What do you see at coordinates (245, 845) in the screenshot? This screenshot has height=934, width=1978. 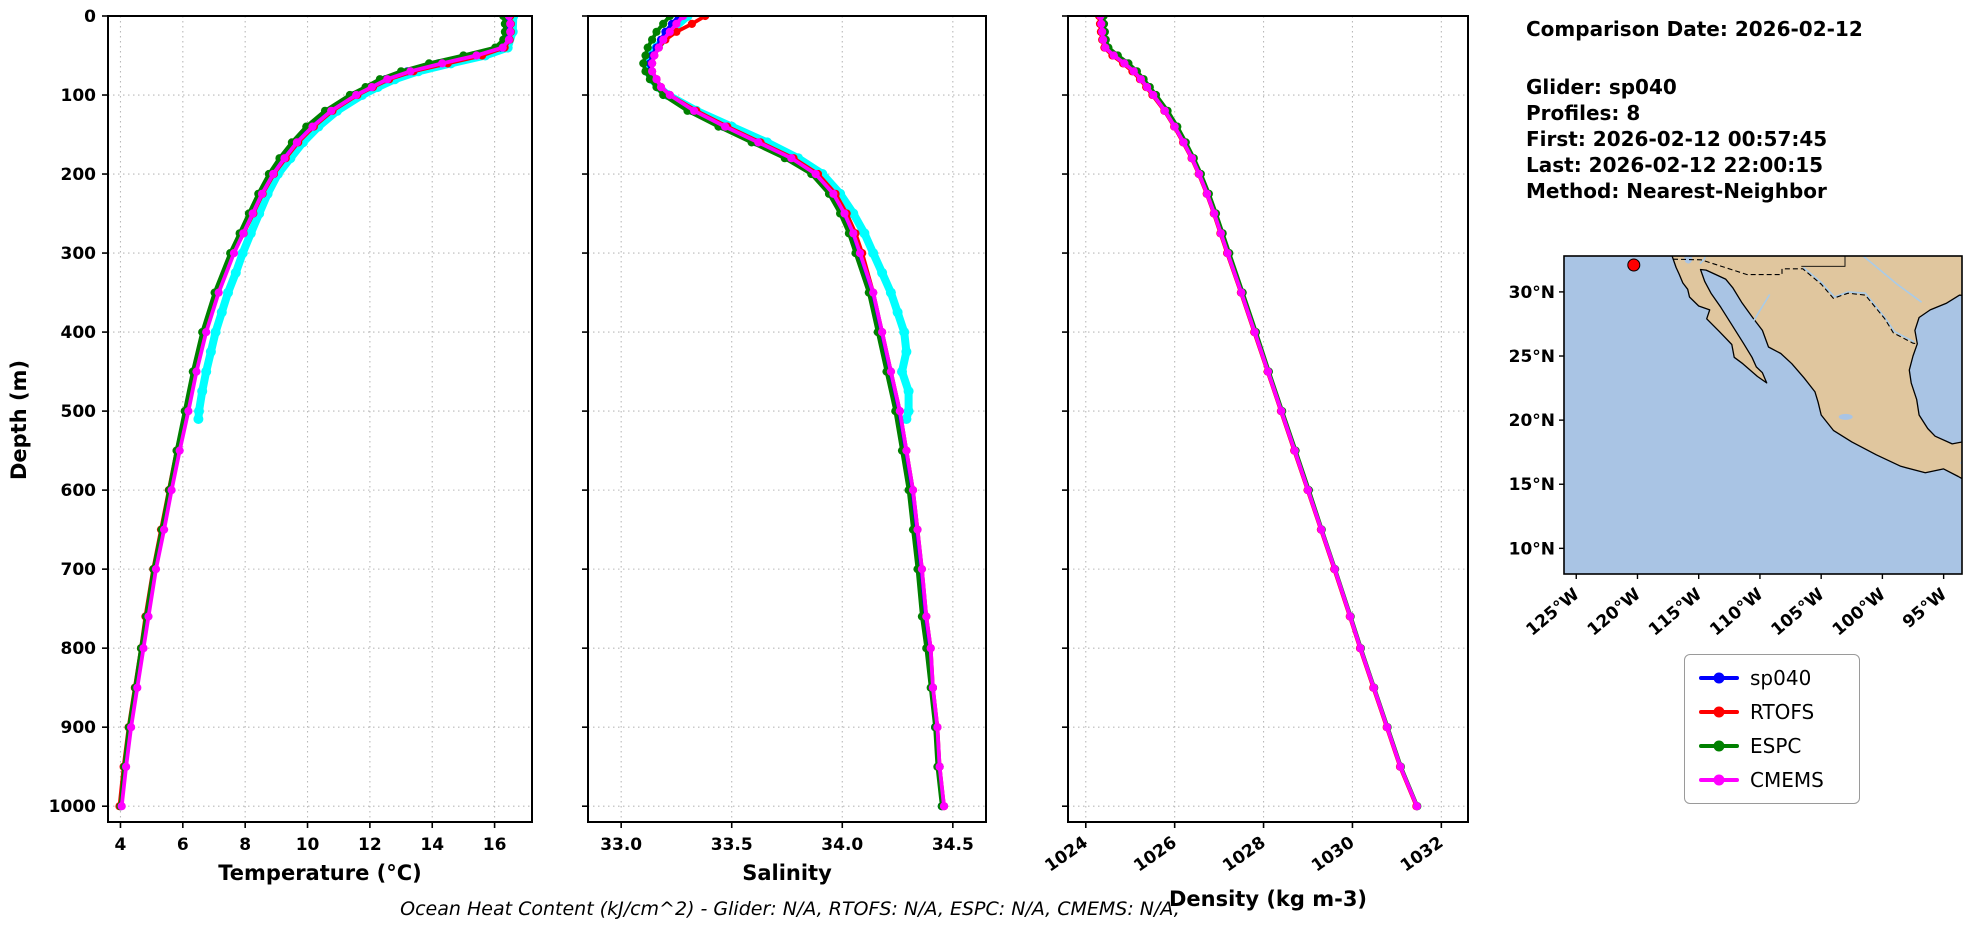 I see `x-tick-label: 8` at bounding box center [245, 845].